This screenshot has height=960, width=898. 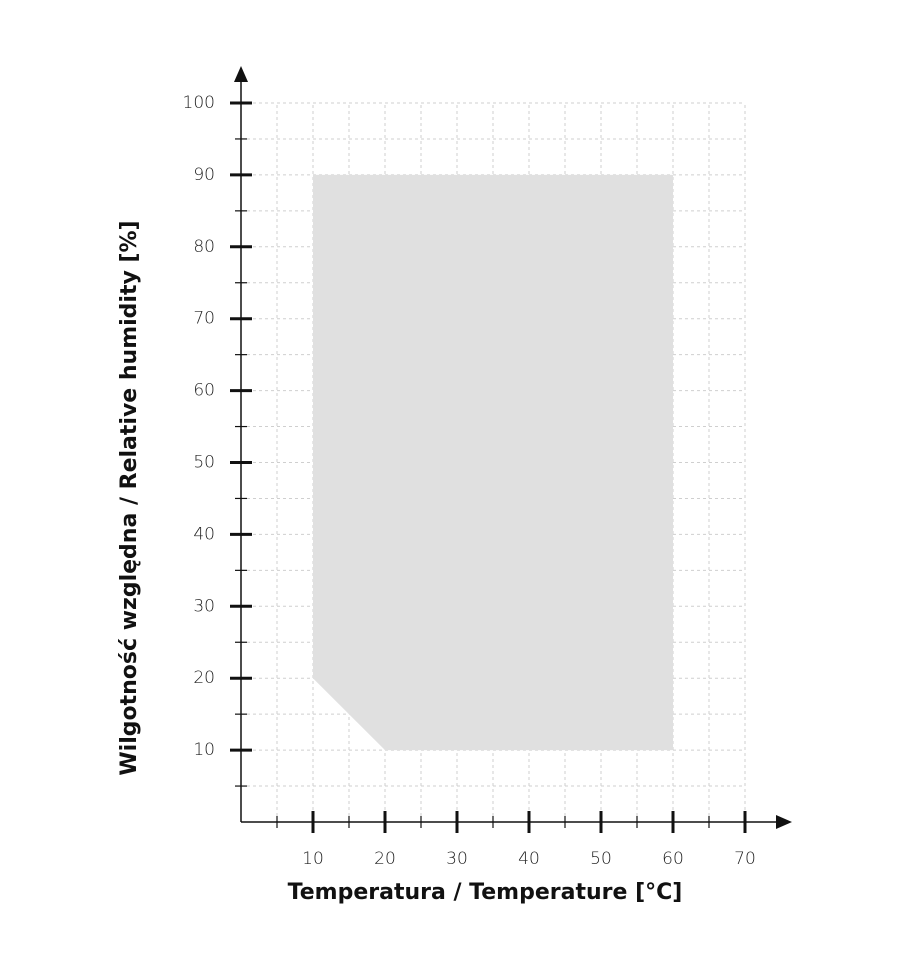 What do you see at coordinates (784, 822) in the screenshot?
I see `x-axis-arrow` at bounding box center [784, 822].